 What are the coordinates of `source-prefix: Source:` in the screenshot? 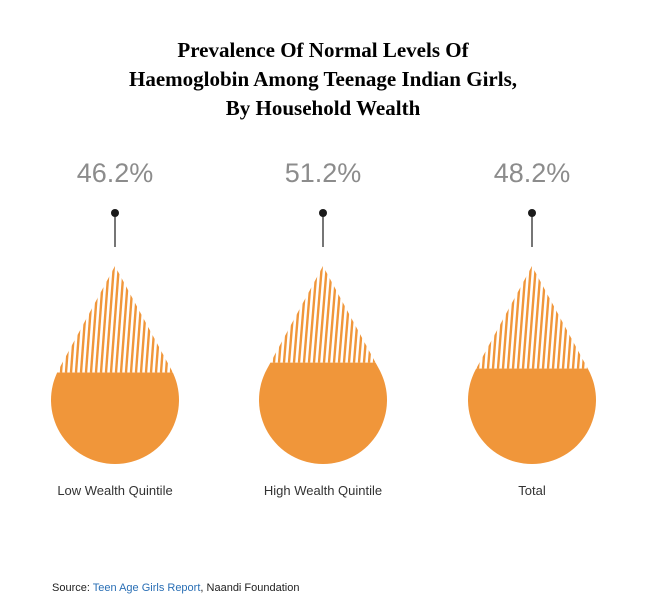 It's located at (72, 588).